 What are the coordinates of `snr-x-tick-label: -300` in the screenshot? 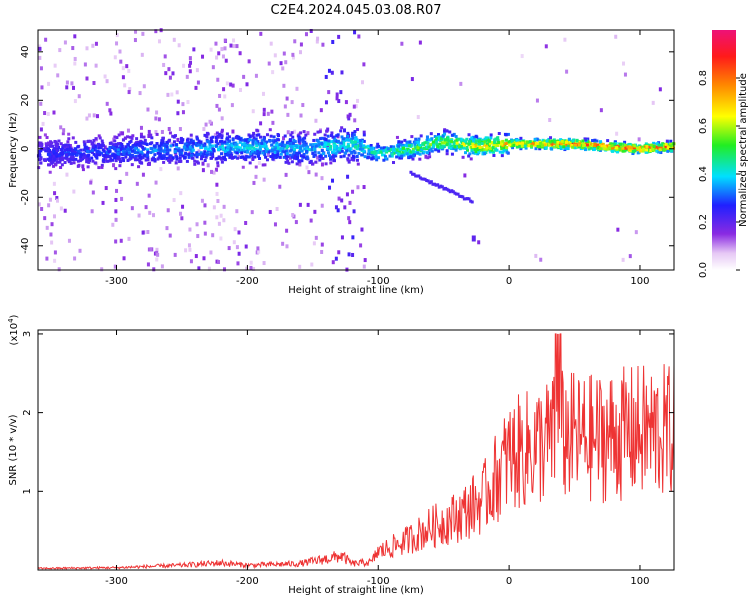 It's located at (116, 581).